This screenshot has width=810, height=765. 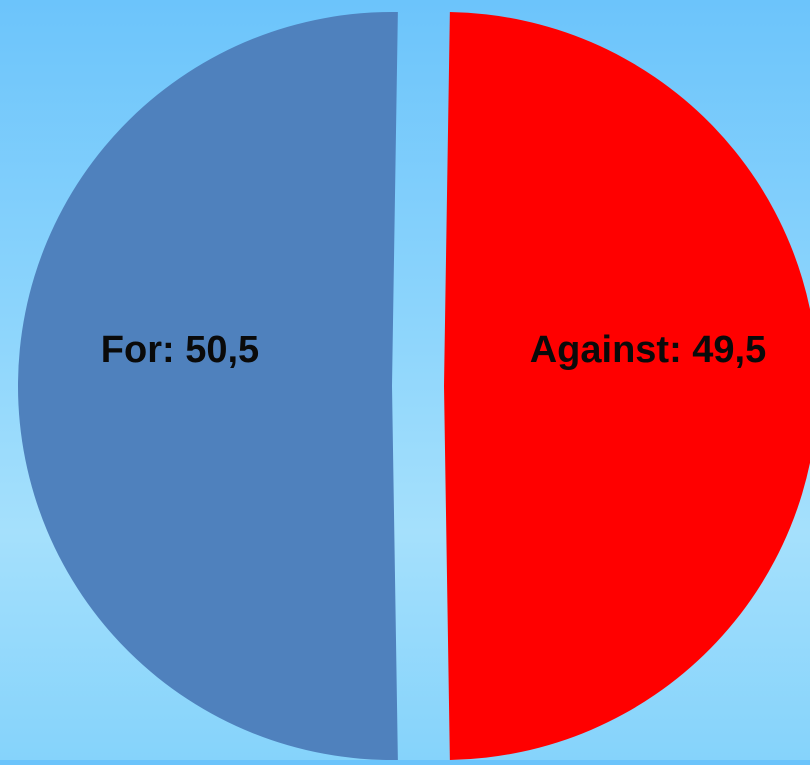 What do you see at coordinates (648, 350) in the screenshot?
I see `slice-label-against: Against: 49,5` at bounding box center [648, 350].